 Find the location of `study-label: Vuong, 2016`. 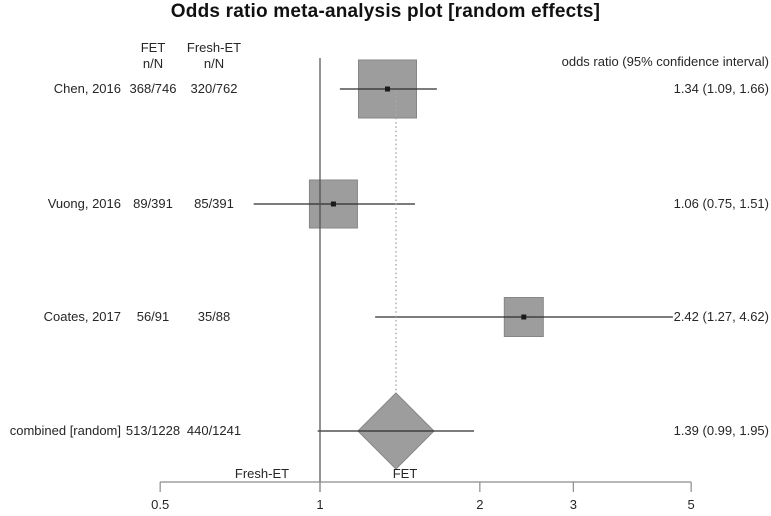

study-label: Vuong, 2016 is located at coordinates (84, 203).